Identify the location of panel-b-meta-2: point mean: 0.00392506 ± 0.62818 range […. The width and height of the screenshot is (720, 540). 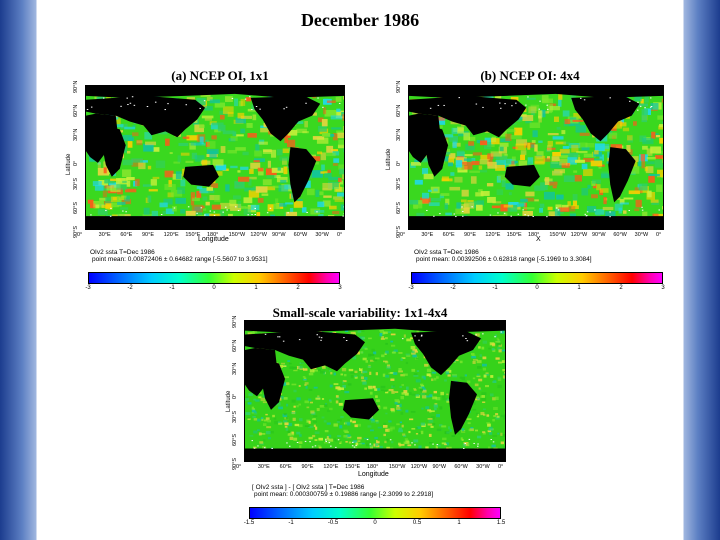
(504, 259).